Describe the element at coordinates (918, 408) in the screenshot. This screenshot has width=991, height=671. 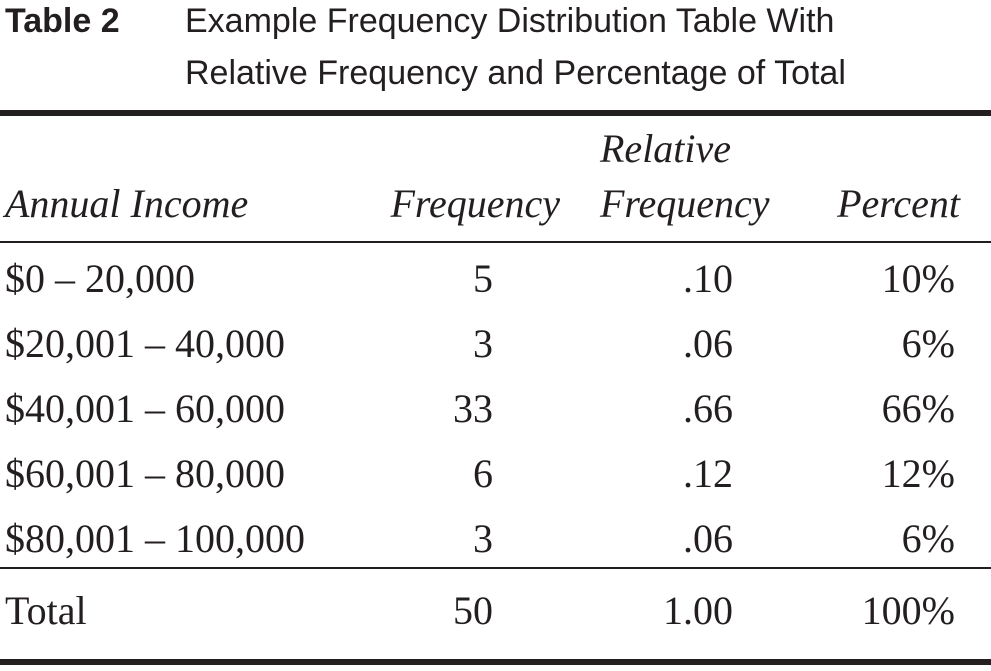
I see `table-cell: 66%` at that location.